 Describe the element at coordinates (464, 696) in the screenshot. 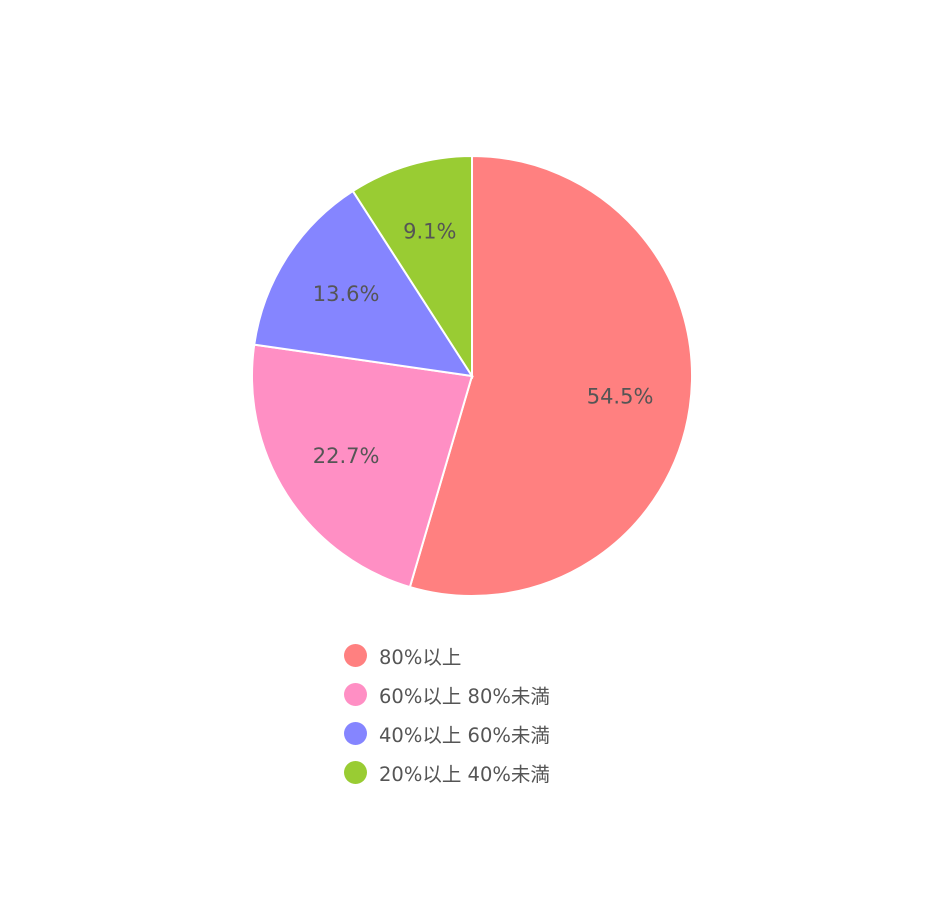

I see `legend-label: 60%以上 80%未満` at that location.